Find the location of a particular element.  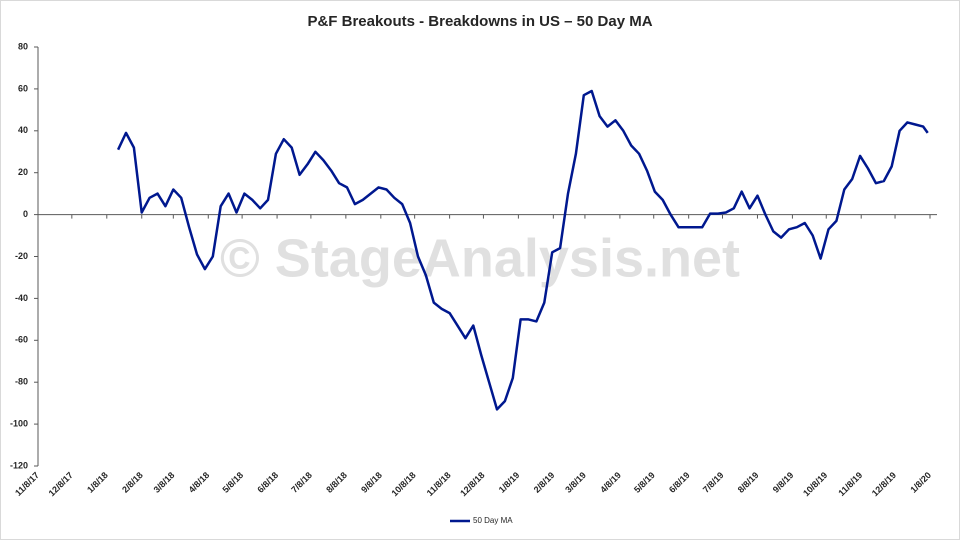

y-tick-label: 20 is located at coordinates (23, 172).